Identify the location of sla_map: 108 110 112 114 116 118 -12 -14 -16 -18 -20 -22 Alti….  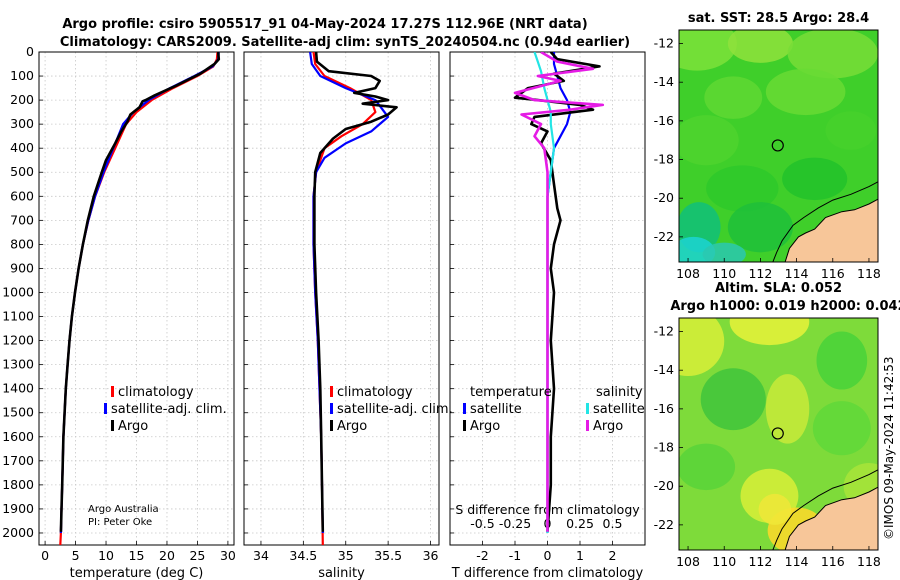
(777, 425).